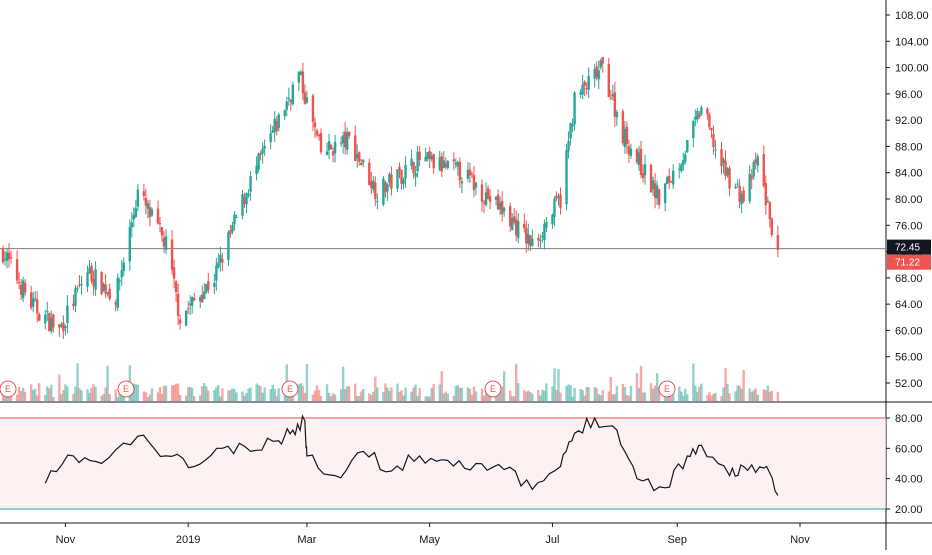 This screenshot has height=555, width=932. What do you see at coordinates (909, 95) in the screenshot?
I see `price-tick-label: 96.00` at bounding box center [909, 95].